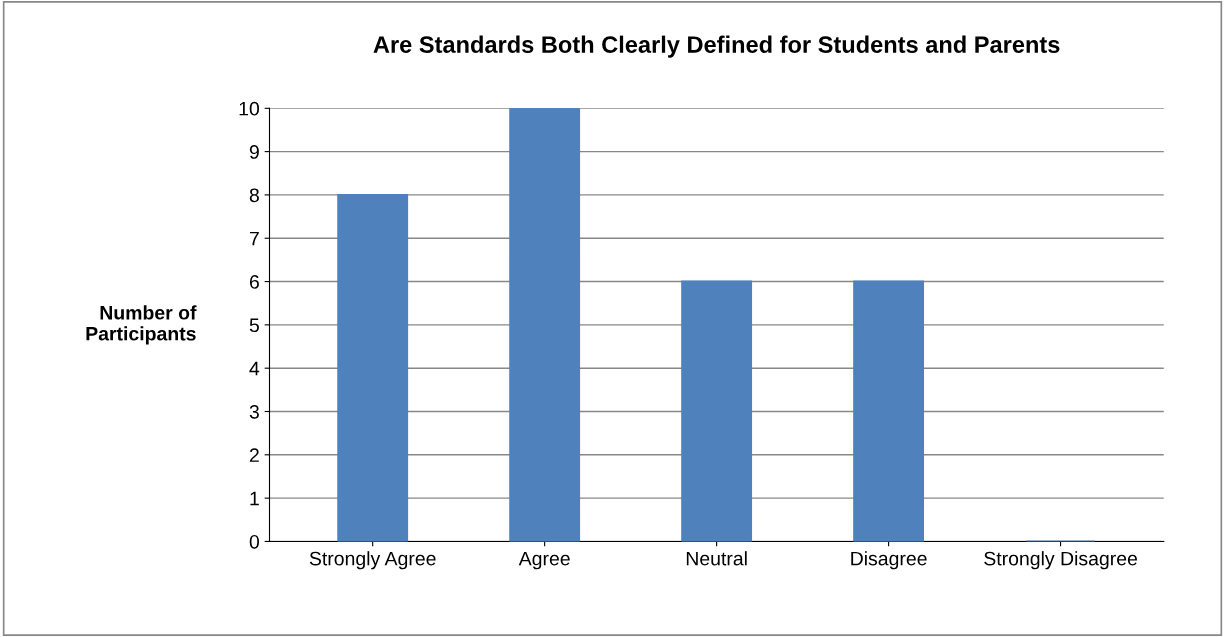 The image size is (1225, 637). Describe the element at coordinates (372, 560) in the screenshot. I see `x-tick-label: Strongly Agree` at that location.